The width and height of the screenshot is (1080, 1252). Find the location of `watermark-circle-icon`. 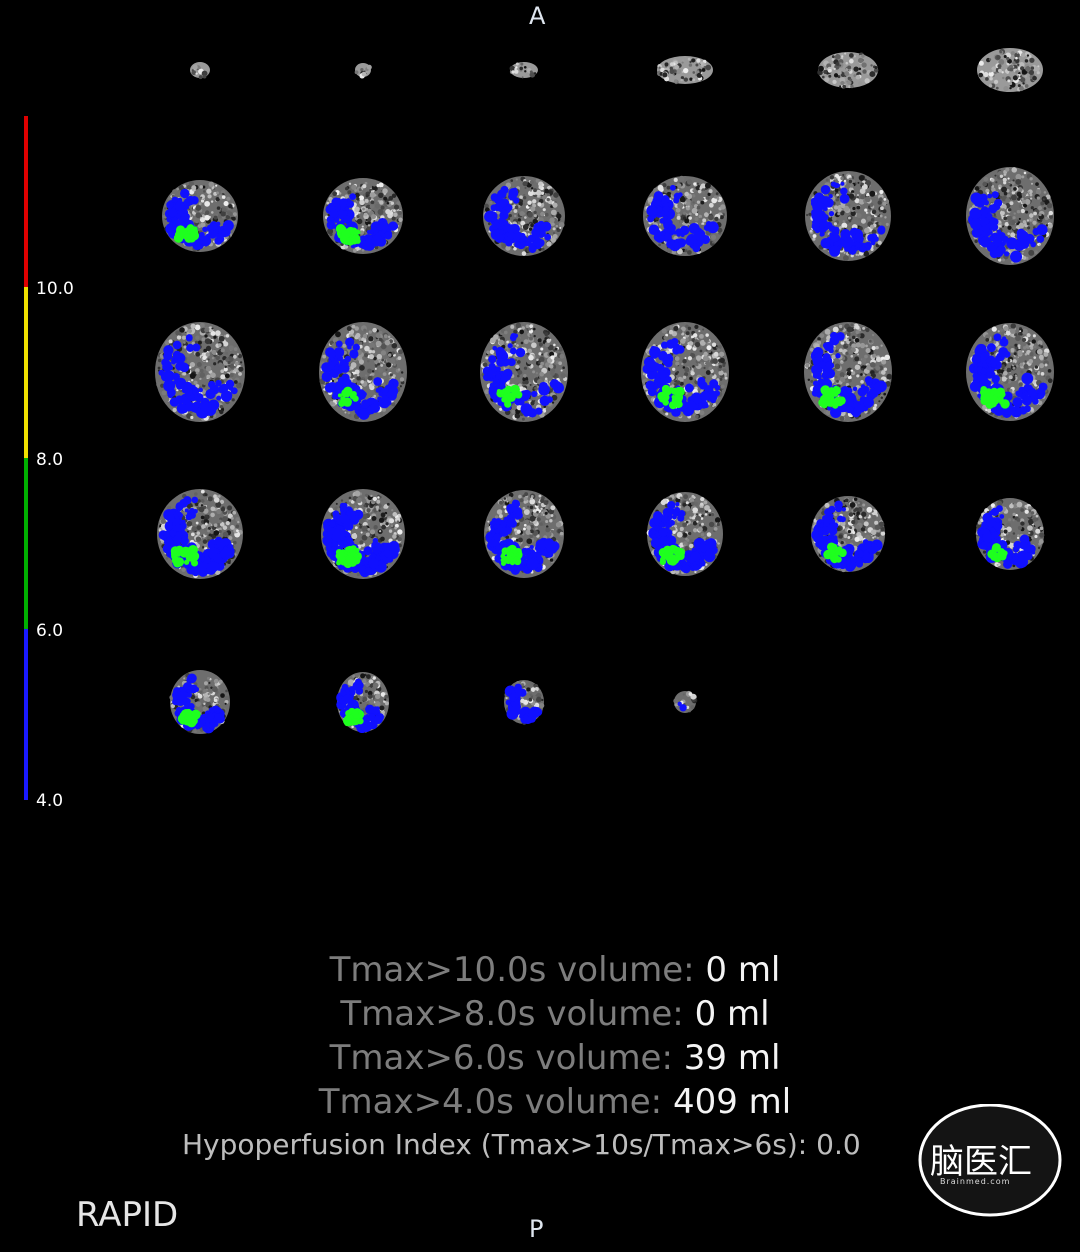

watermark-circle-icon is located at coordinates (990, 1160).